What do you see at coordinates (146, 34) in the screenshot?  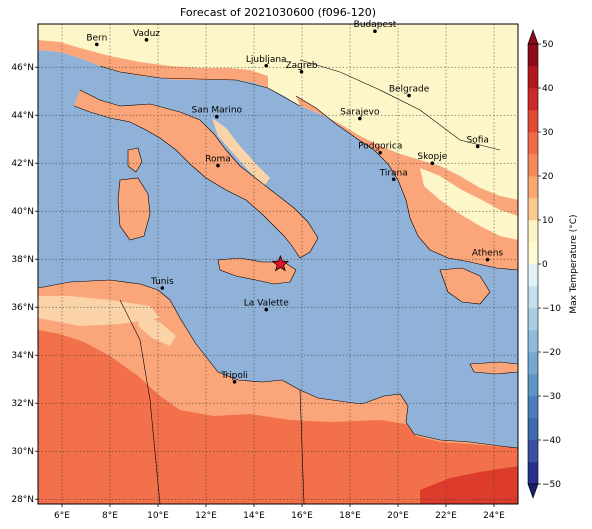 I see `city-label: Vaduz` at bounding box center [146, 34].